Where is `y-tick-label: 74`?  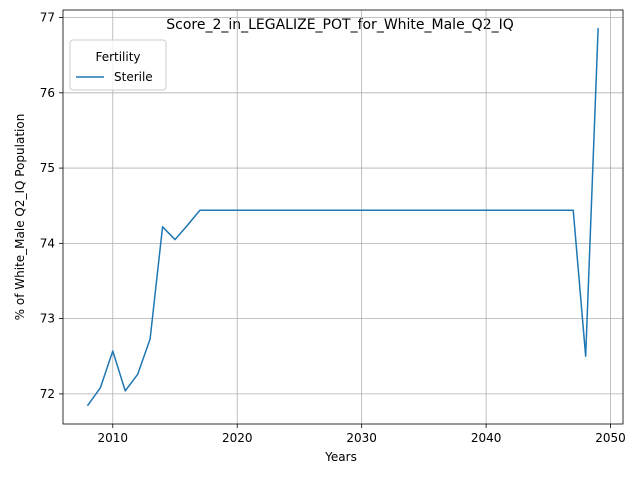 y-tick-label: 74 is located at coordinates (47, 243).